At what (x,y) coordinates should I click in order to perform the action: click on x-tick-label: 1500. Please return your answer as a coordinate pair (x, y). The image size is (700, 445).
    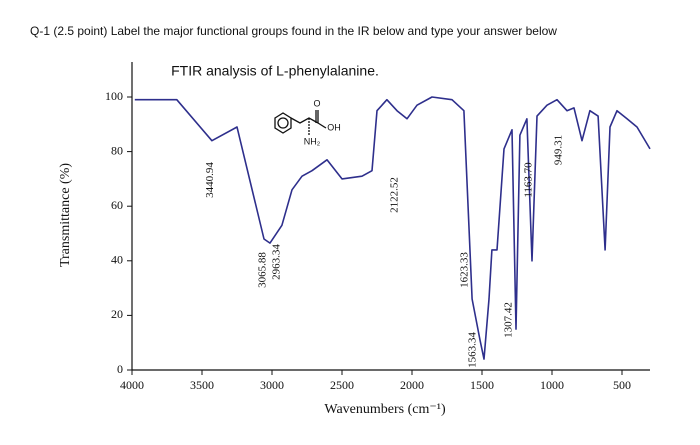
    Looking at the image, I should click on (482, 385).